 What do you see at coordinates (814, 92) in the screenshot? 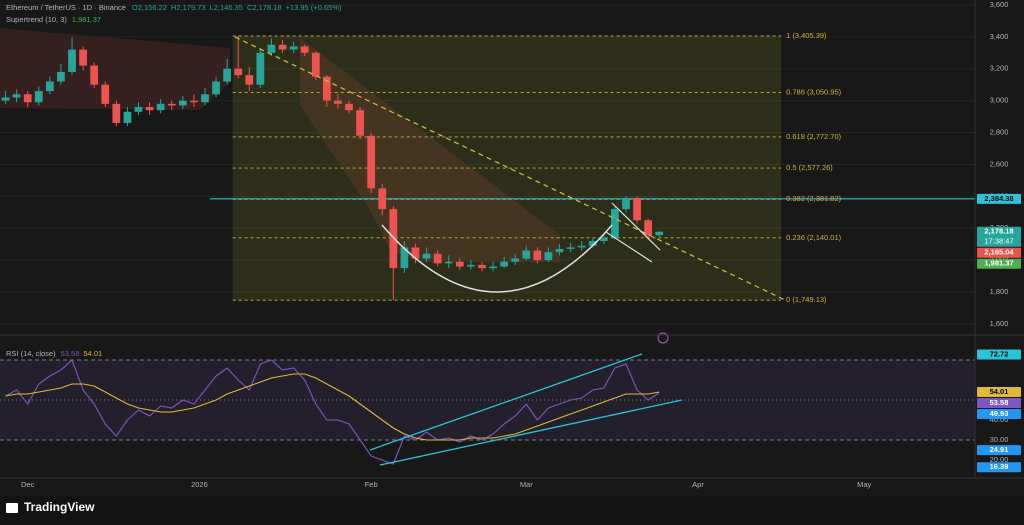
I see `fib-label: 0.786 (3,050.95)` at bounding box center [814, 92].